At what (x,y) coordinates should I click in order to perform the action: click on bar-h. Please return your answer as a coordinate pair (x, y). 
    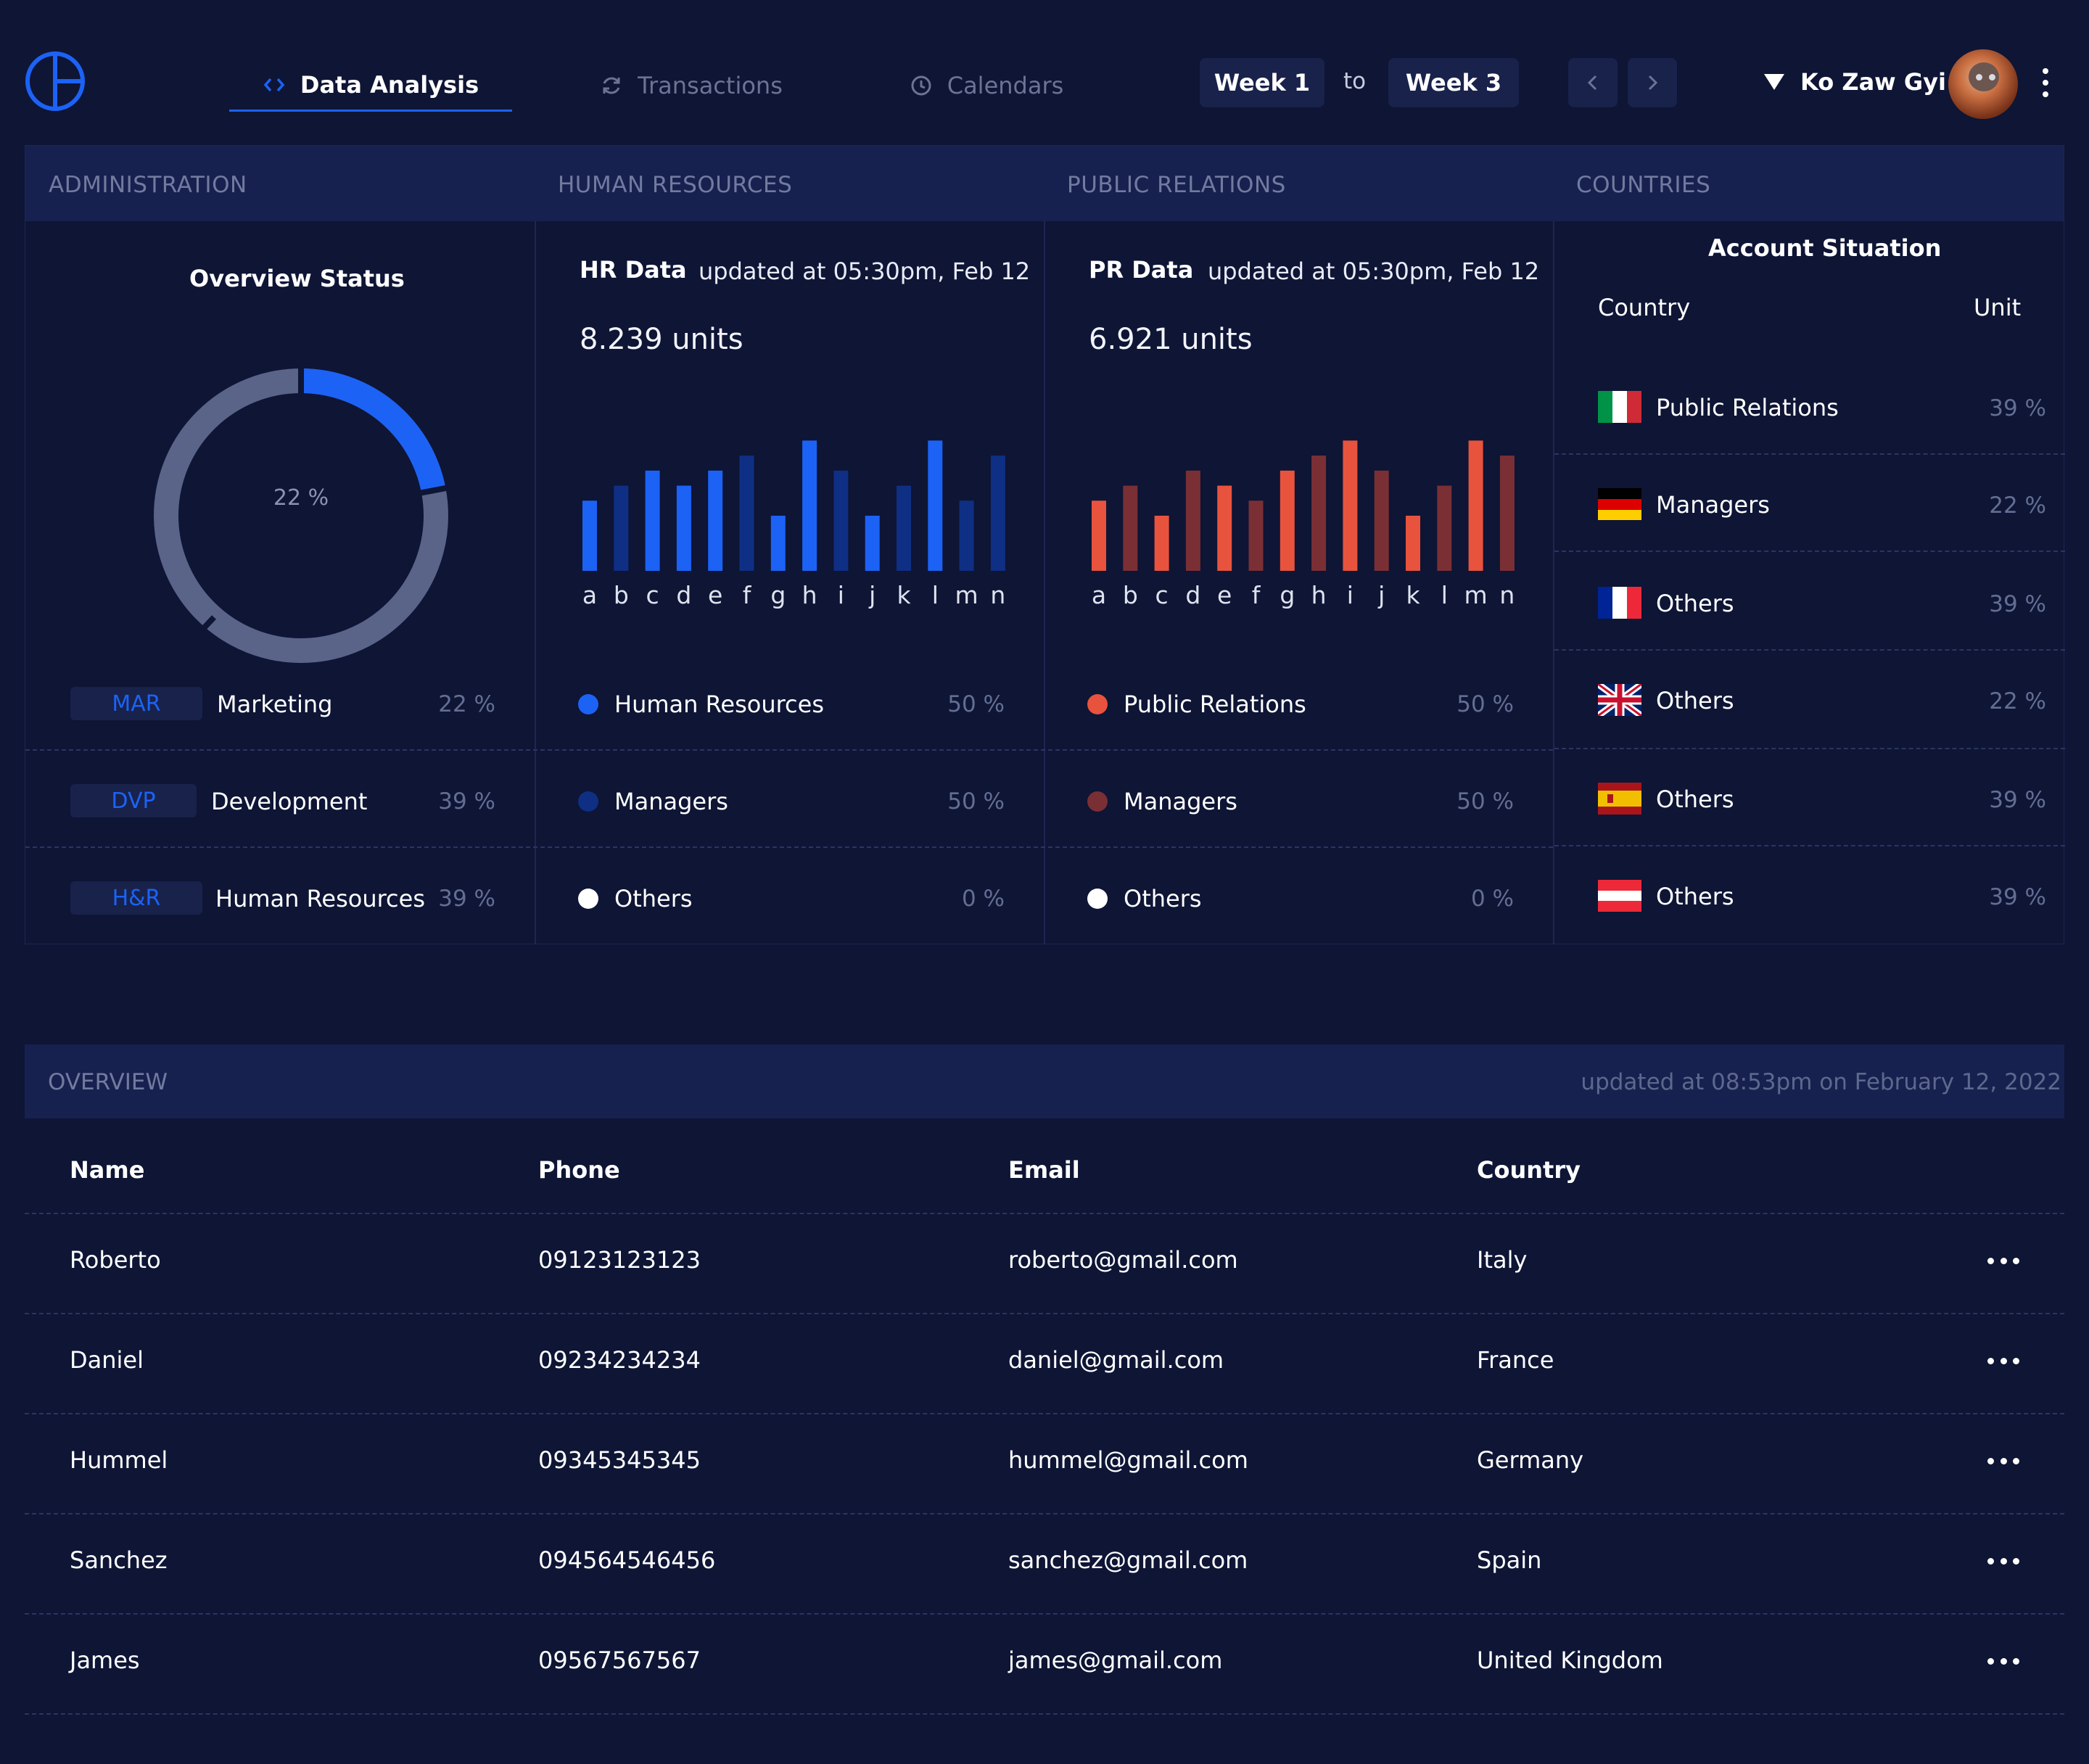
    Looking at the image, I should click on (809, 505).